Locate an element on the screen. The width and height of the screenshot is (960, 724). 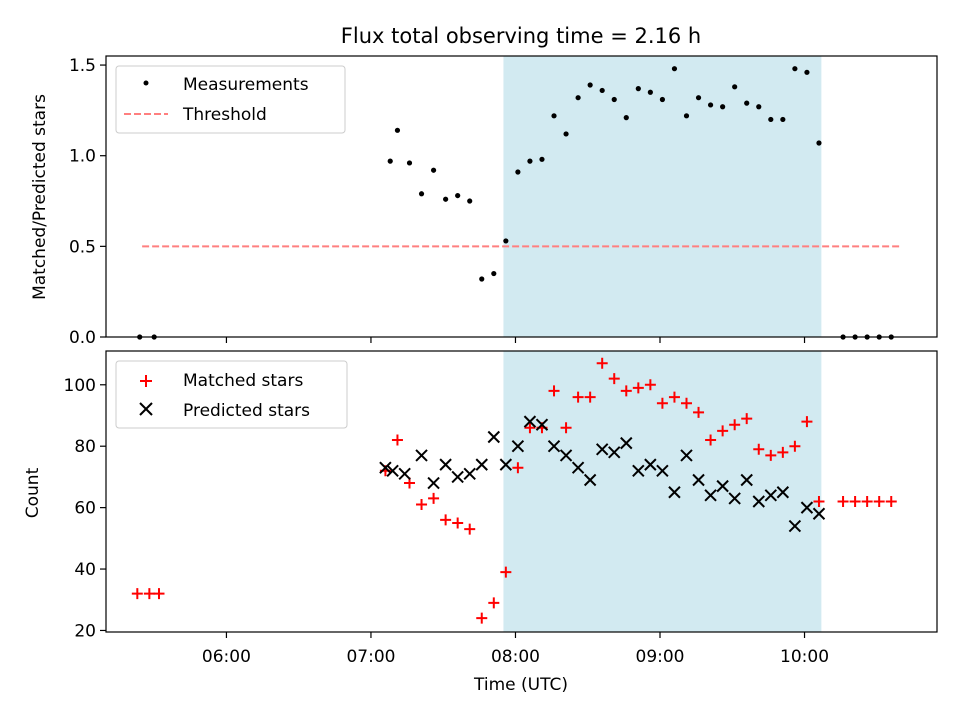
bottom-ytick-label: 100 is located at coordinates (80, 386).